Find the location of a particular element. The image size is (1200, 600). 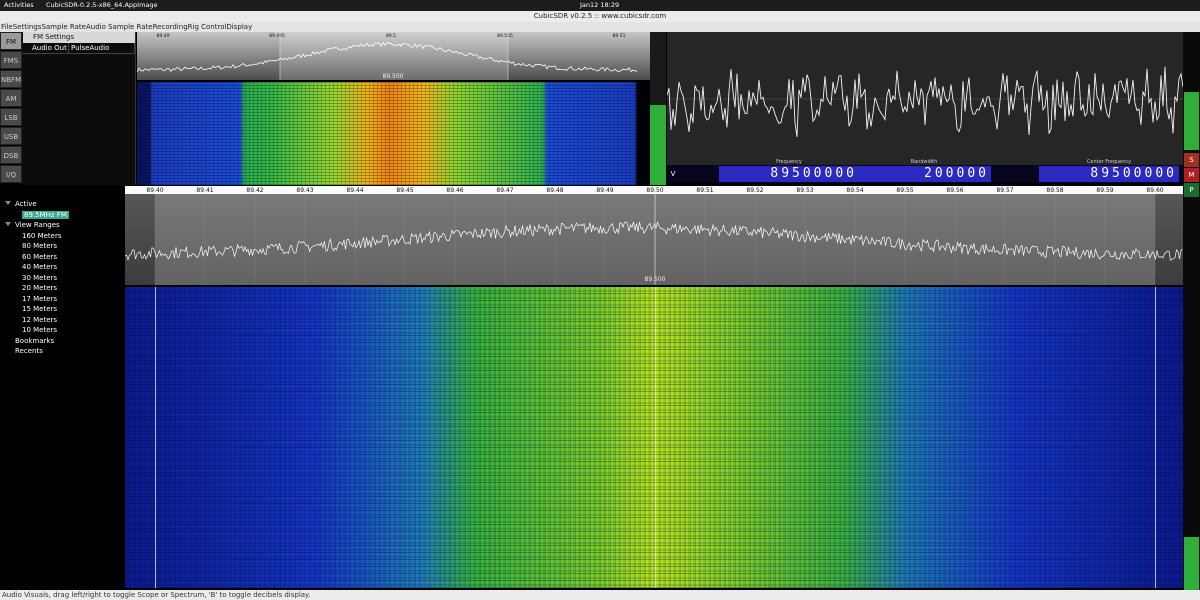

tick-label: 89.54 is located at coordinates (854, 190).